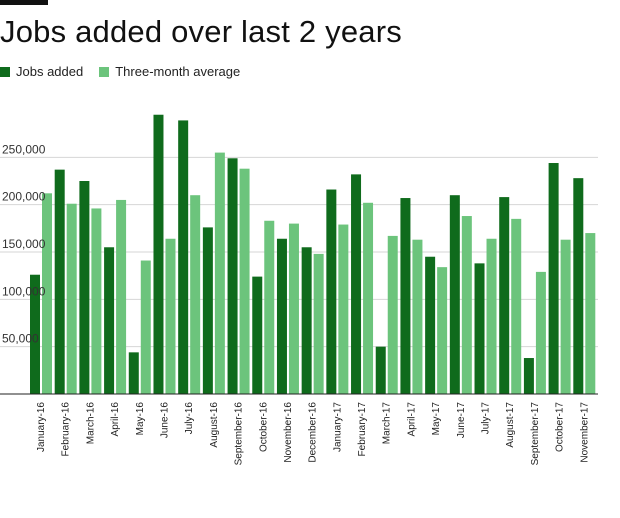  I want to click on y-tick-label: 200,000, so click(24, 197).